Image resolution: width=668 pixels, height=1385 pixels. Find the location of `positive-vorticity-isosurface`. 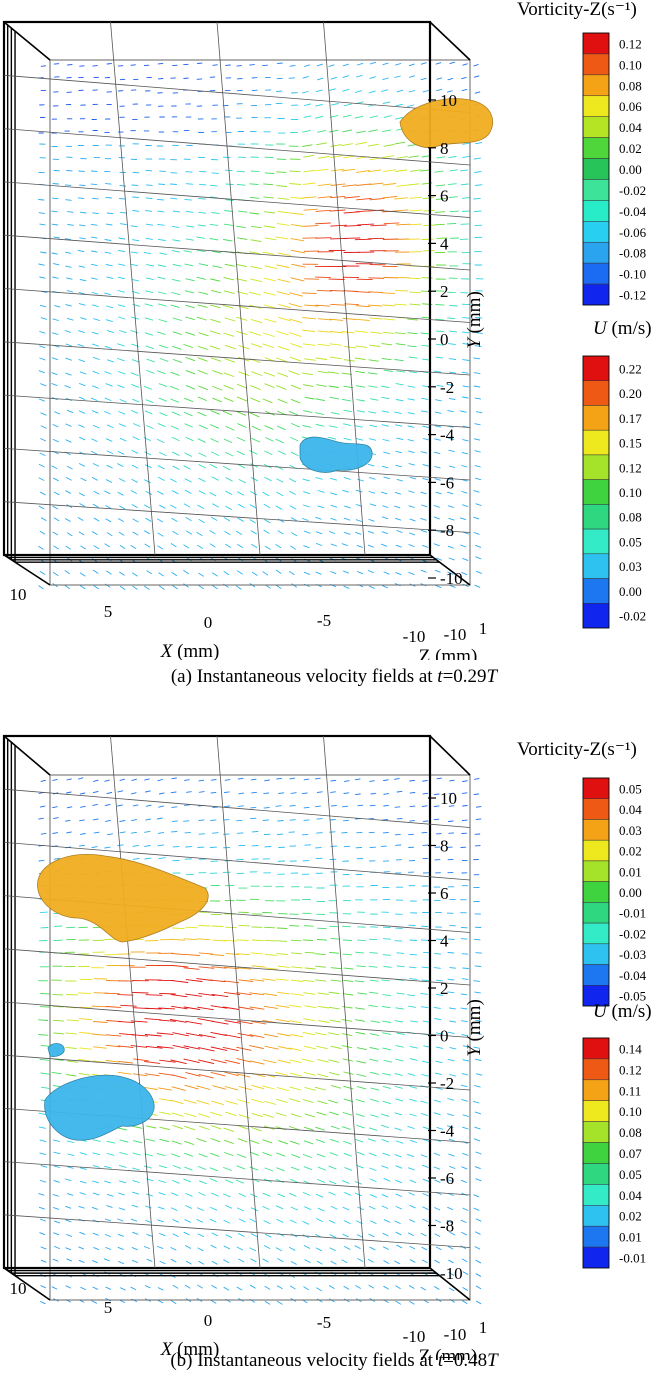

positive-vorticity-isosurface is located at coordinates (123, 898).